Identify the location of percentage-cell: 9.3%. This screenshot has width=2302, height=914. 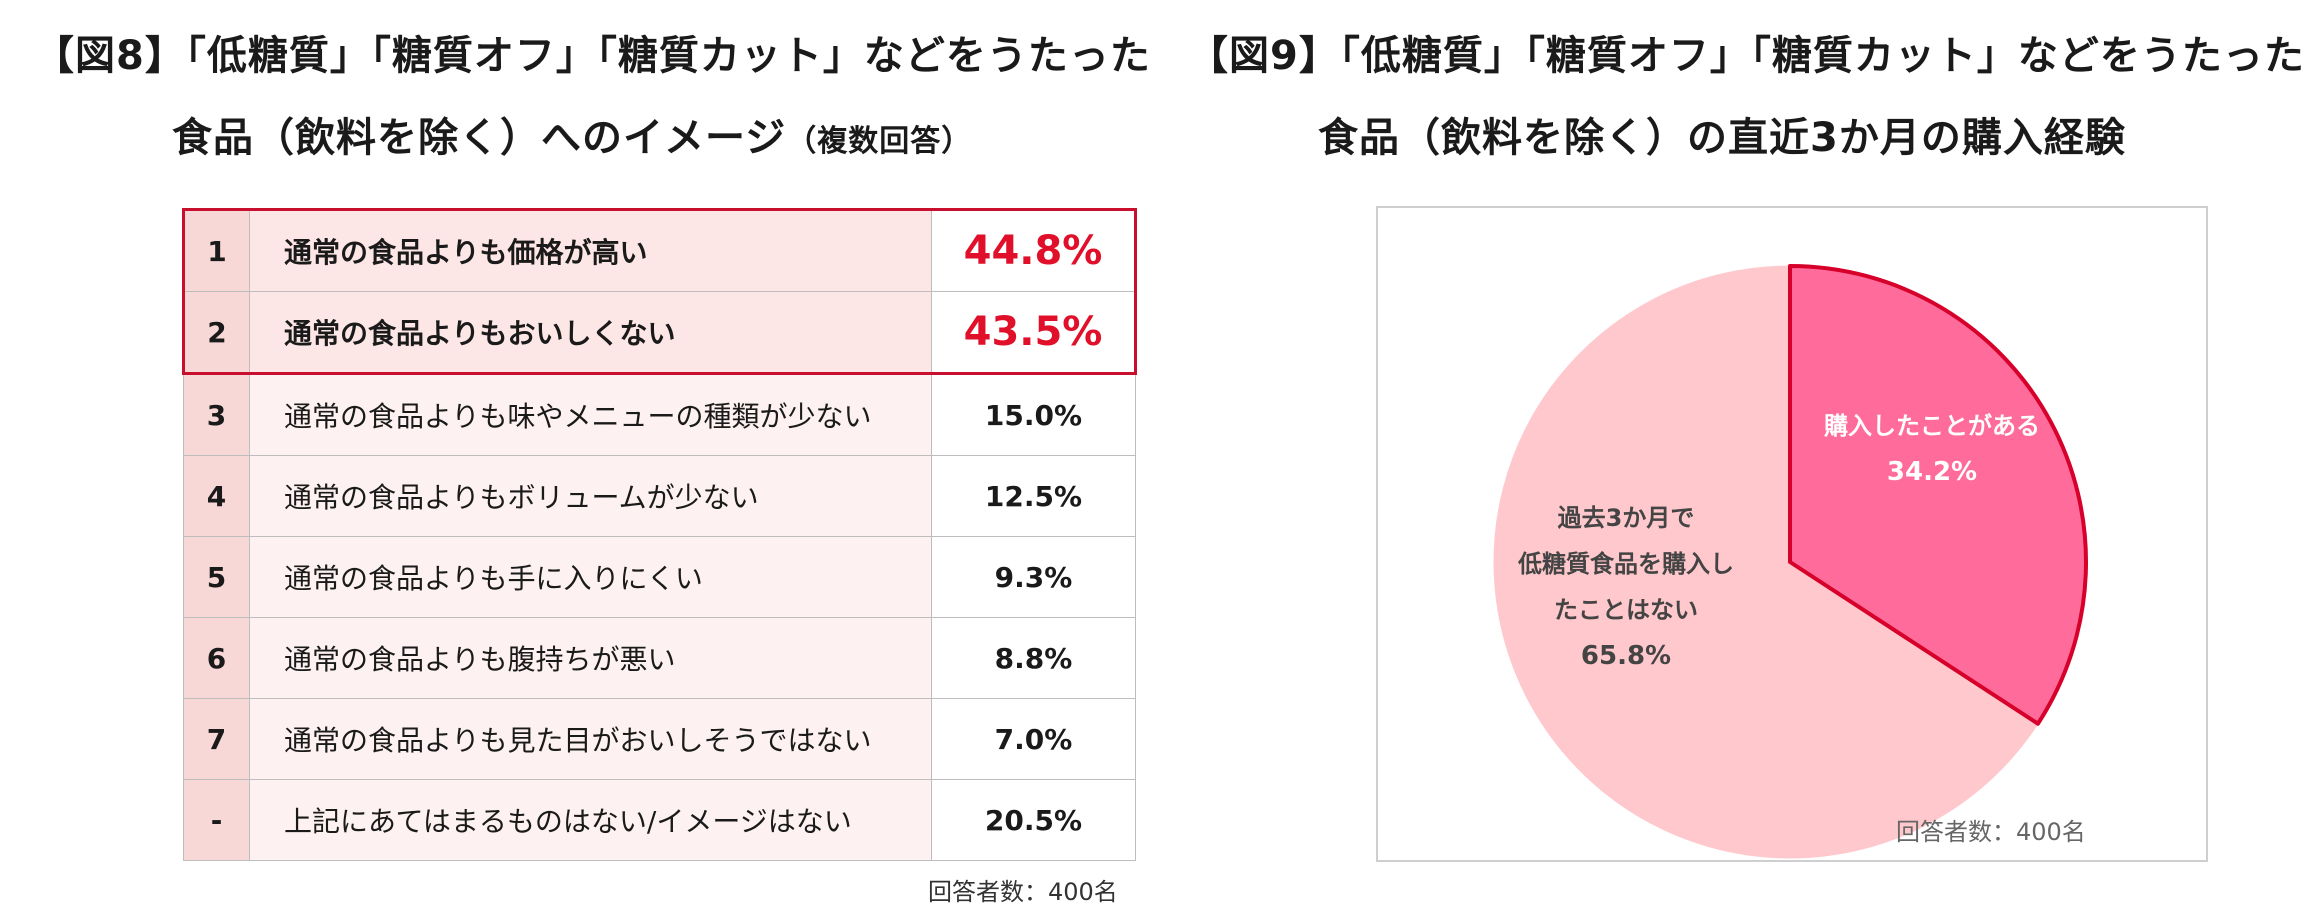
(1033, 577).